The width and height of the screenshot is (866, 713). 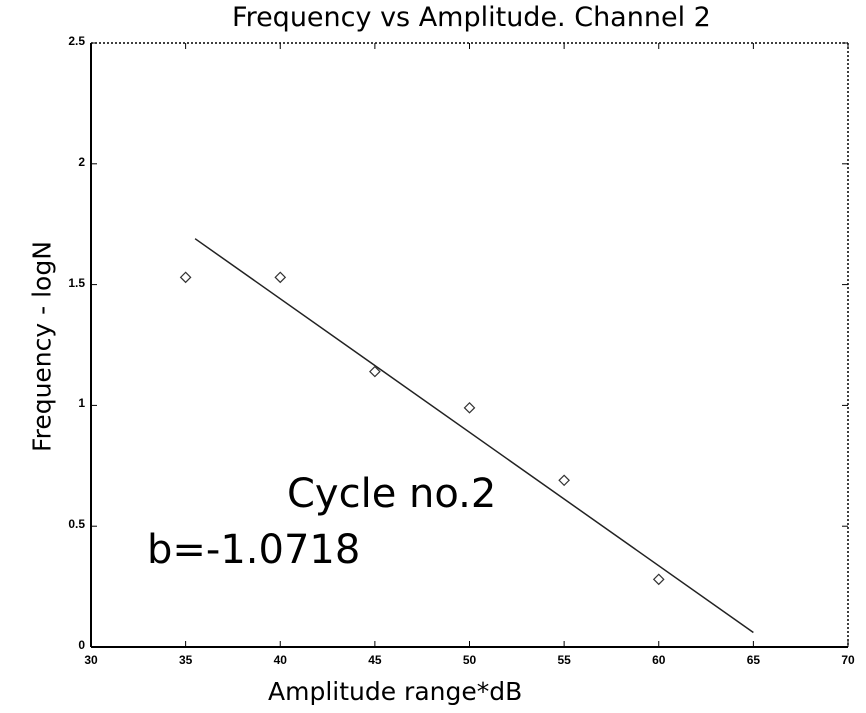 I want to click on x-tick-label: 70, so click(x=848, y=660).